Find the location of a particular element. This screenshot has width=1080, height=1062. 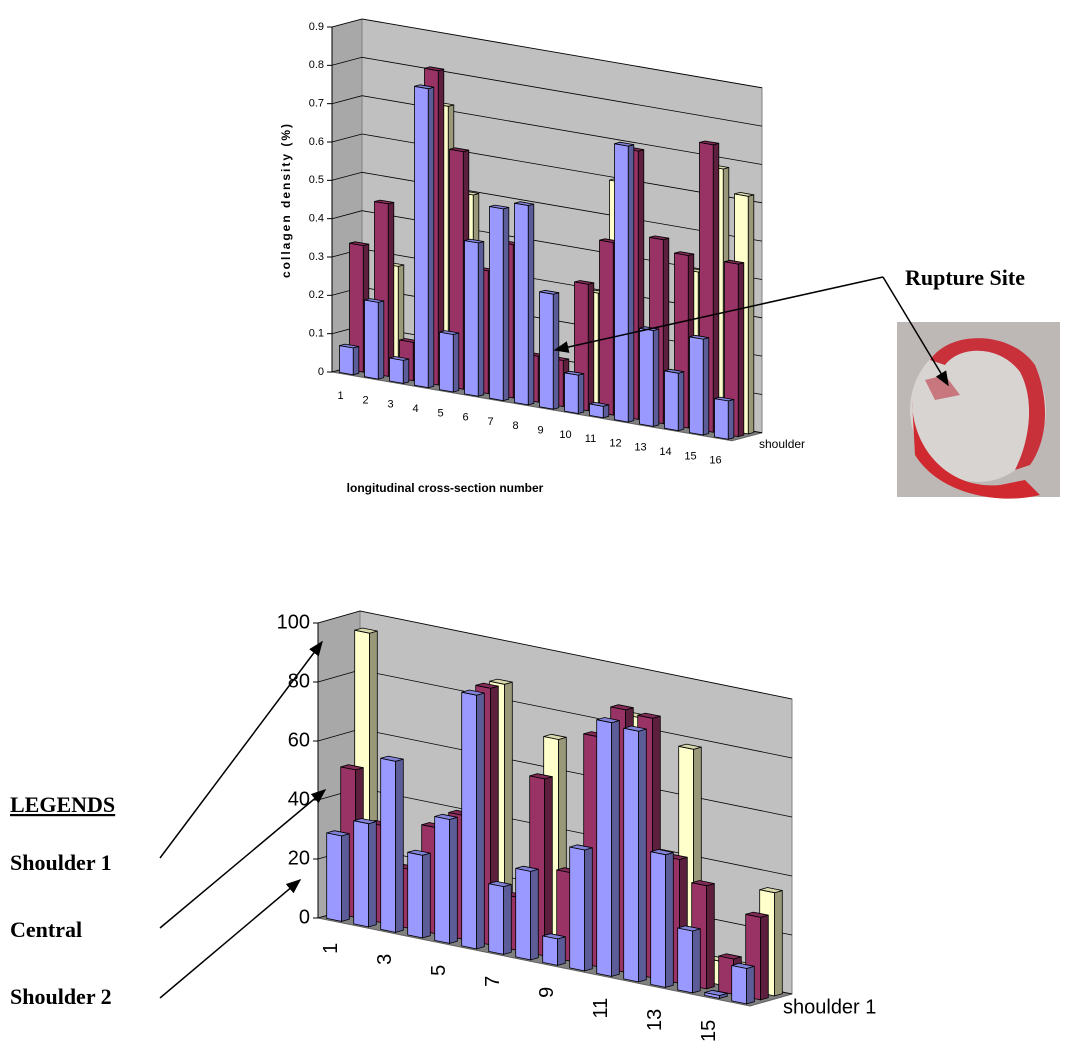

y-tick-label: 20 is located at coordinates (299, 858).